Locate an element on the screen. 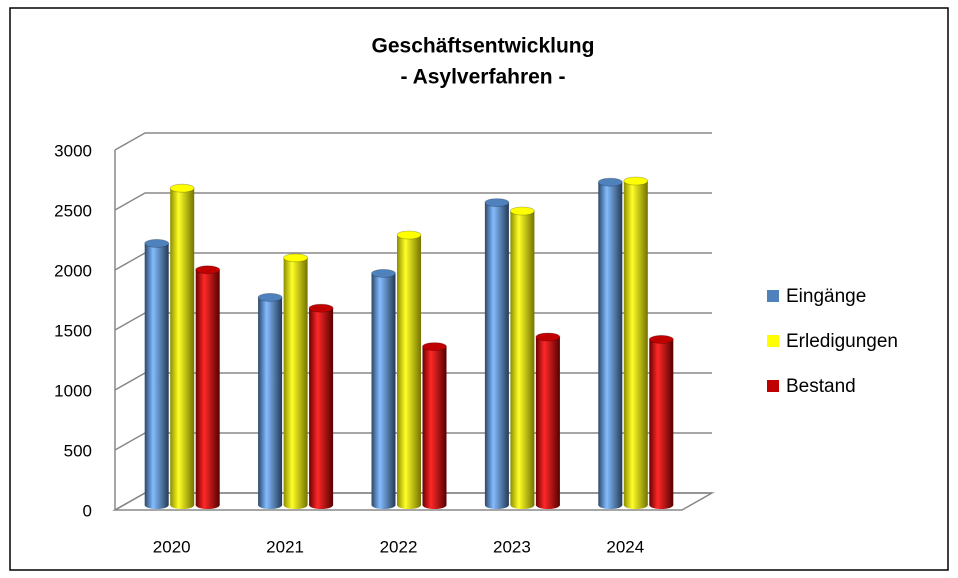 This screenshot has width=958, height=578. x-tick-label: 2022 is located at coordinates (399, 546).